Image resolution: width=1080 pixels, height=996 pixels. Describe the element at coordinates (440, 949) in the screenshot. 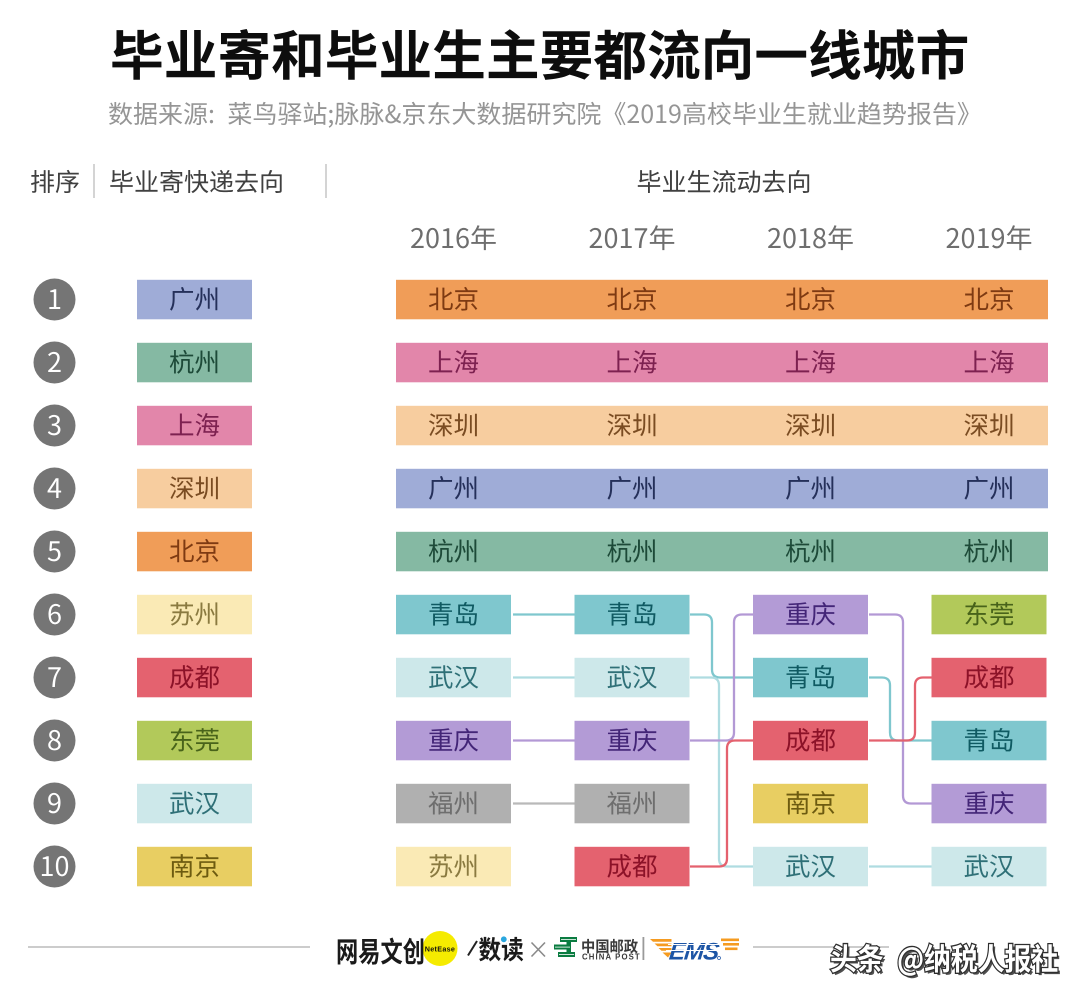

I see `svg-text: NetEase` at that location.